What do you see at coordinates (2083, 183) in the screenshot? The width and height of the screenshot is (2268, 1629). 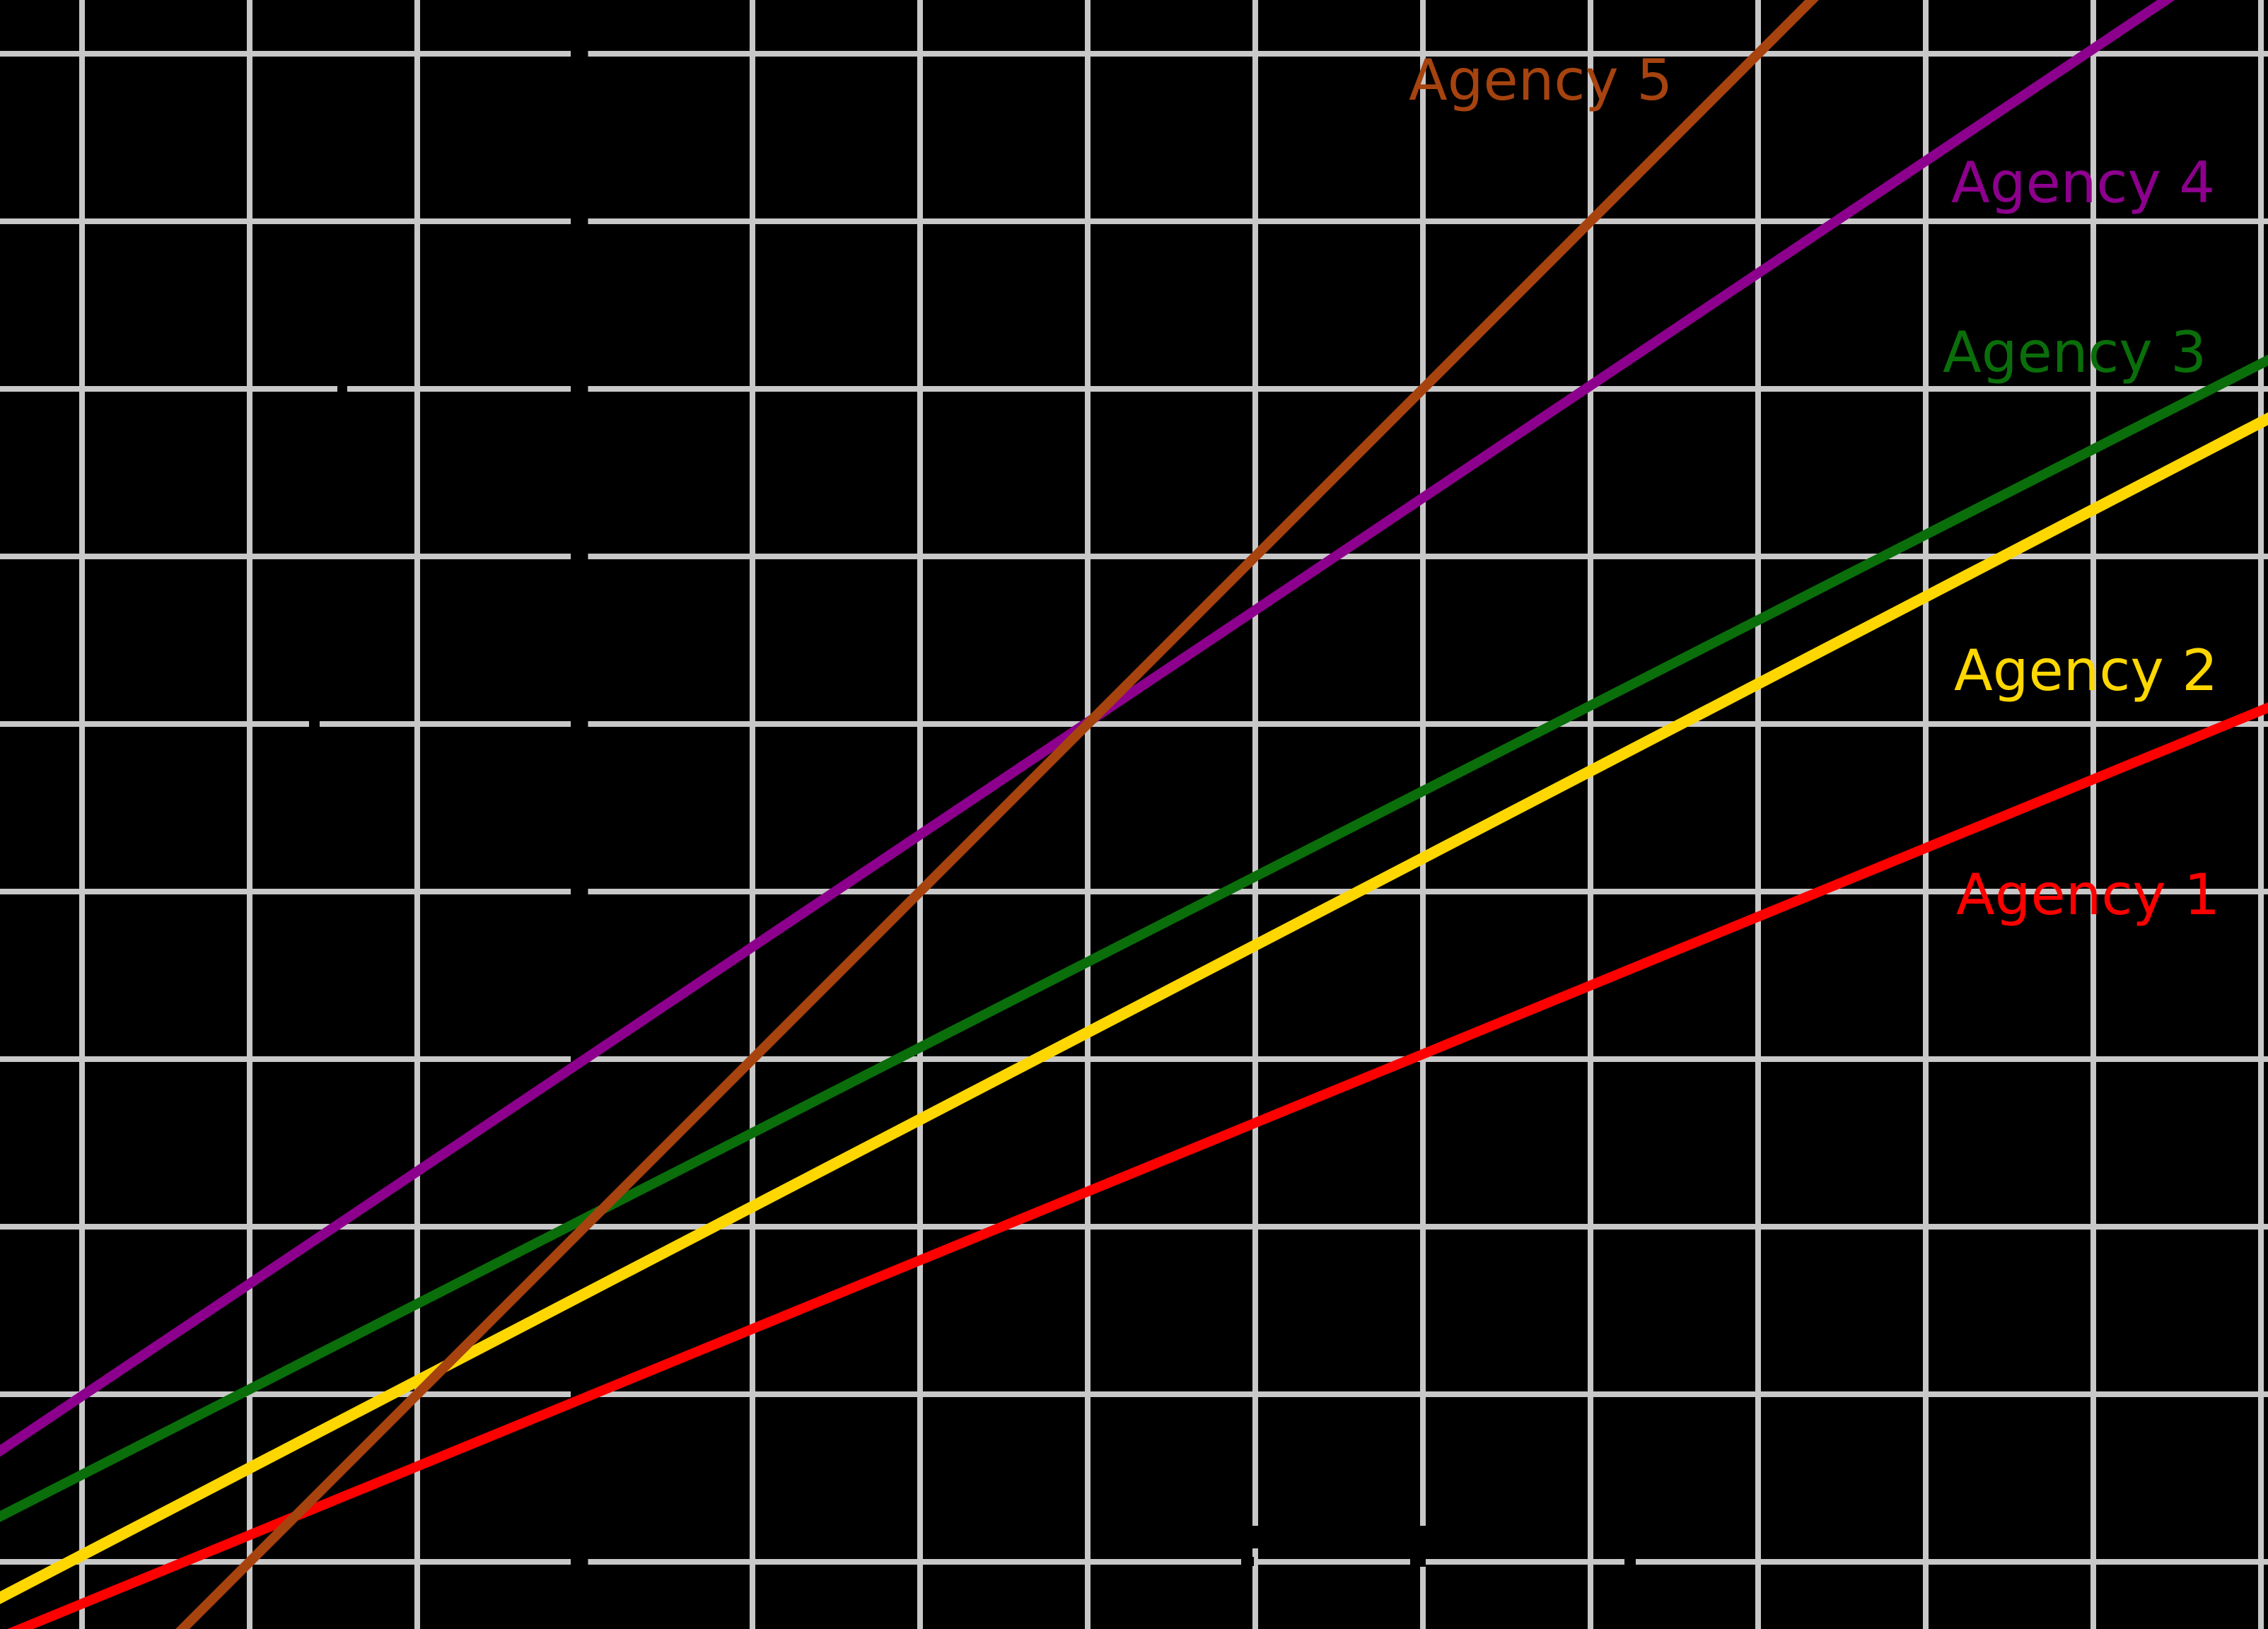 I see `agency-4-label: Agency 4` at bounding box center [2083, 183].